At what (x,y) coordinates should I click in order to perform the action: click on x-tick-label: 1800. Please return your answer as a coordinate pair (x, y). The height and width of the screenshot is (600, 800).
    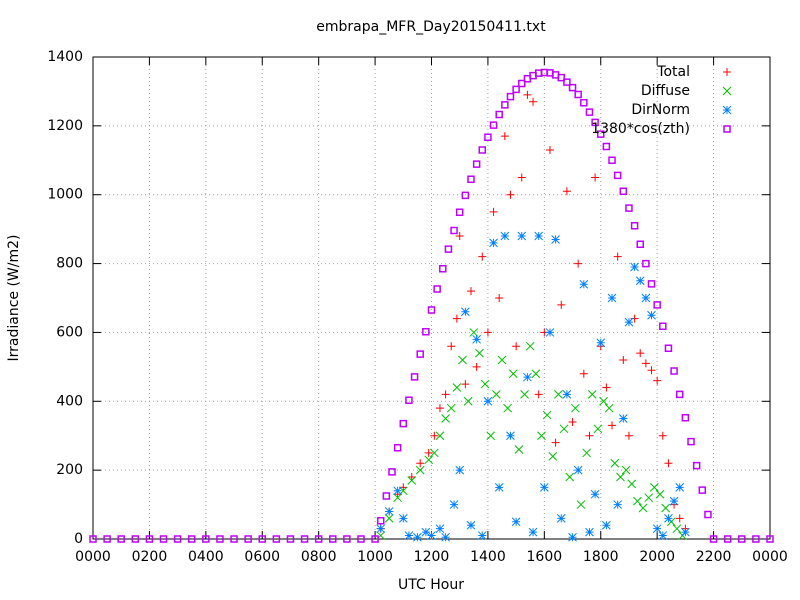
    Looking at the image, I should click on (601, 557).